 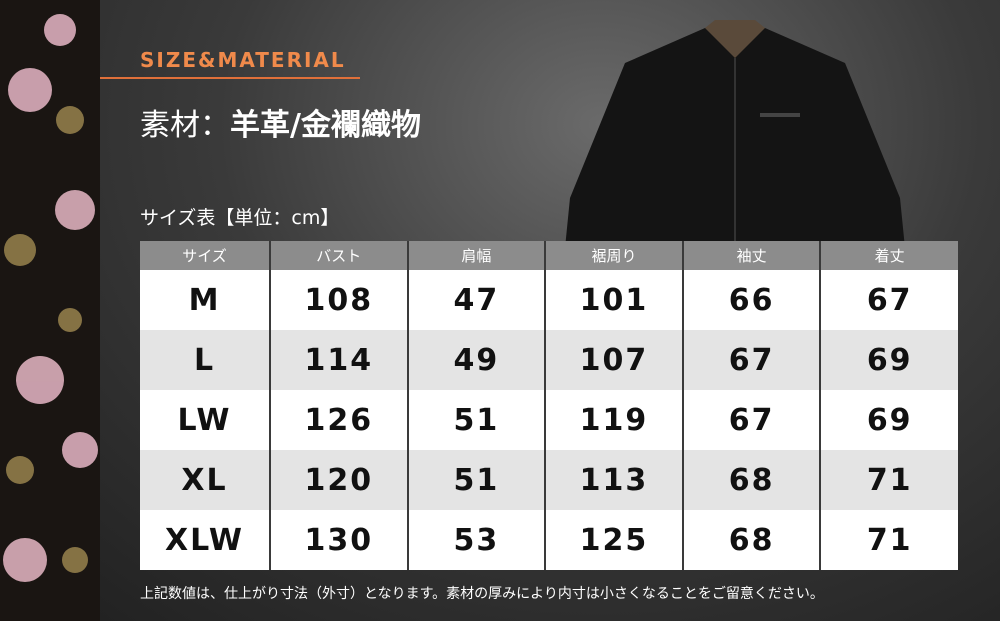 I want to click on column-header: サイズ, so click(x=205, y=255).